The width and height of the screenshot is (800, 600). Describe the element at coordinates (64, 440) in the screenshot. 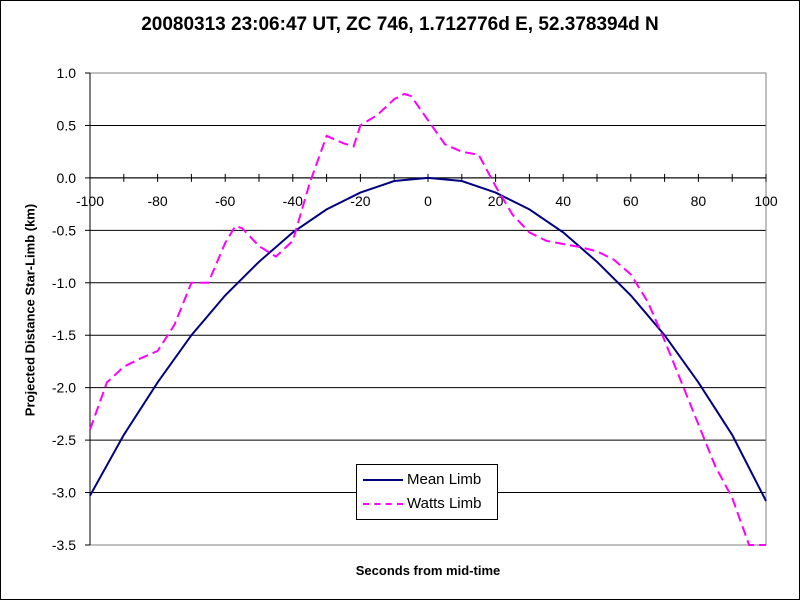

I see `y-tick-label: -2.5` at that location.